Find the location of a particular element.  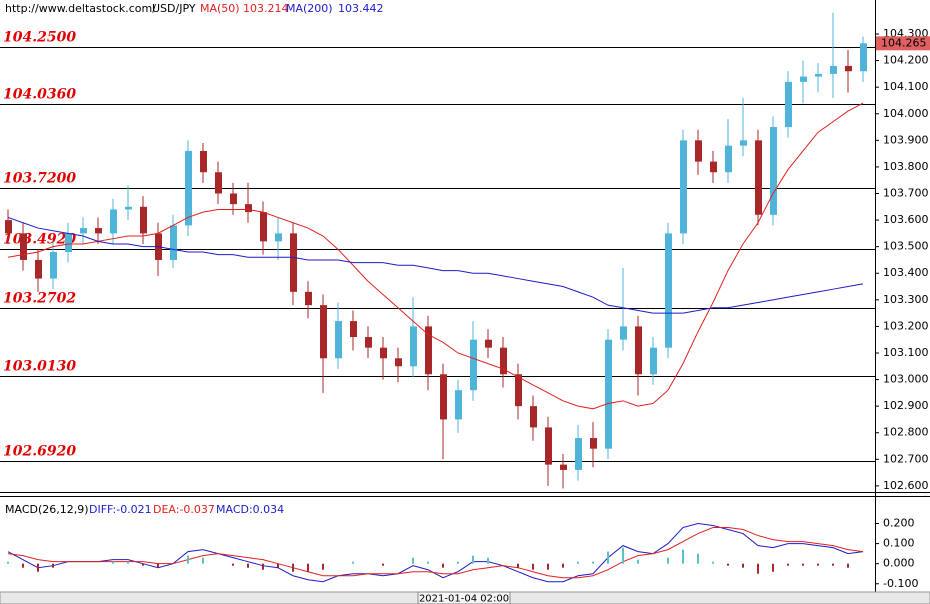

last-price-box is located at coordinates (903, 43).